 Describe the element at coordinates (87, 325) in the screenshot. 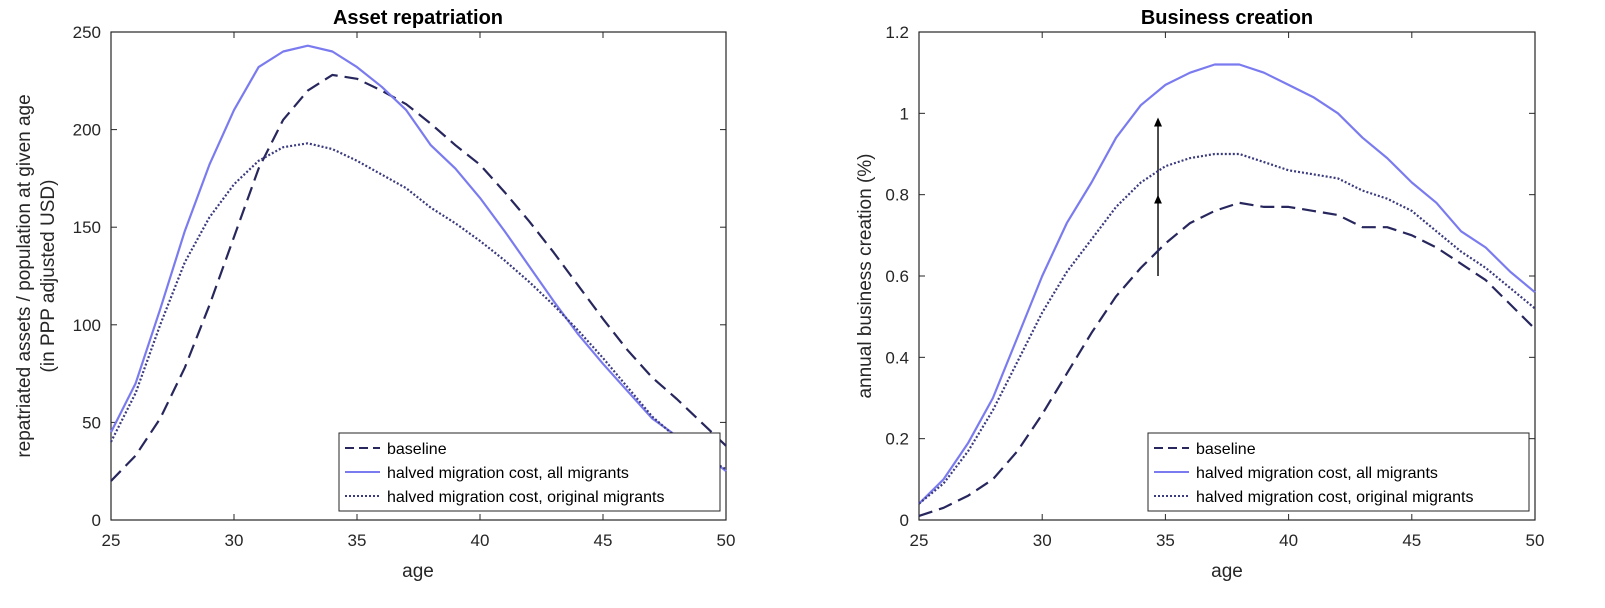

I see `y-tick-label: 100` at that location.